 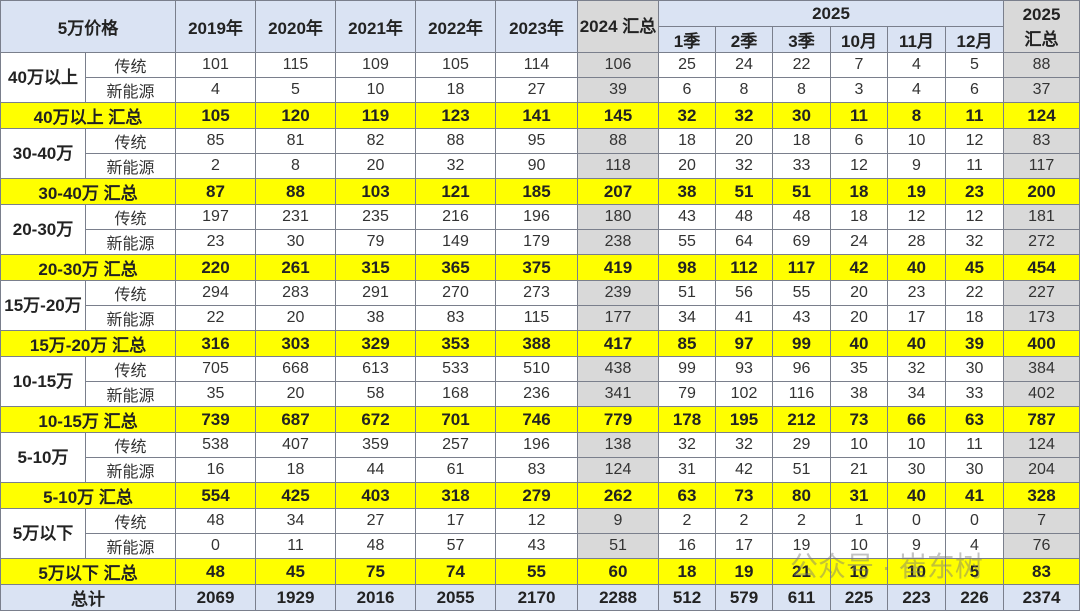 What do you see at coordinates (455, 597) in the screenshot?
I see `total-value: 2055` at bounding box center [455, 597].